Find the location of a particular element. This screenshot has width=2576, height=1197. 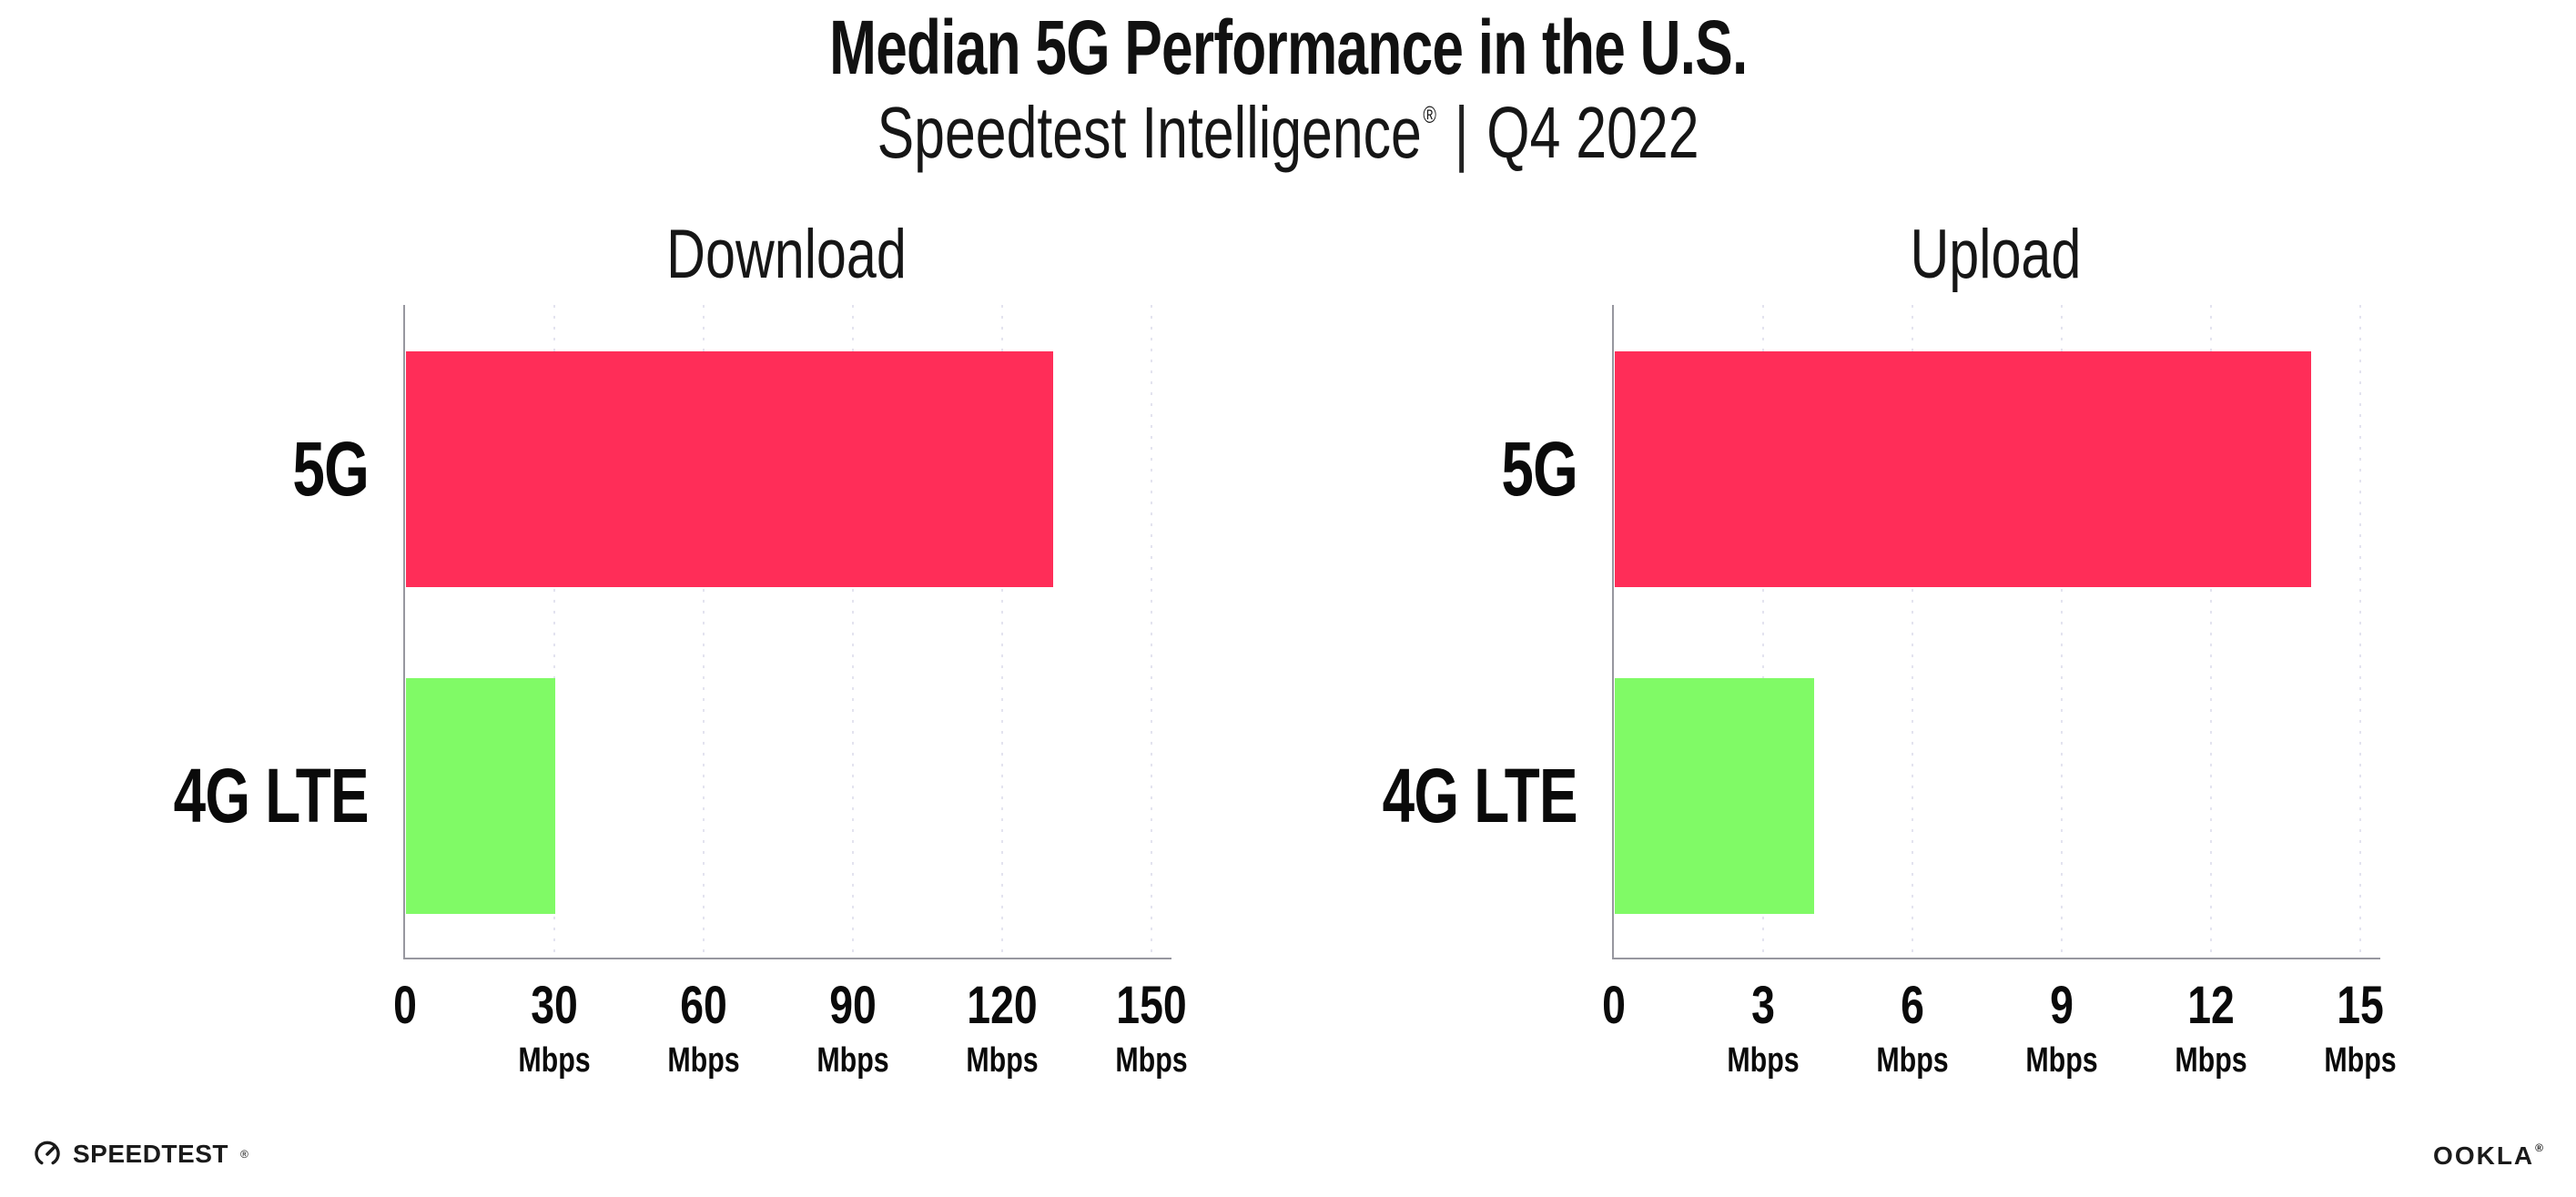

ookla-wordmark: OOKLA is located at coordinates (2484, 1156).